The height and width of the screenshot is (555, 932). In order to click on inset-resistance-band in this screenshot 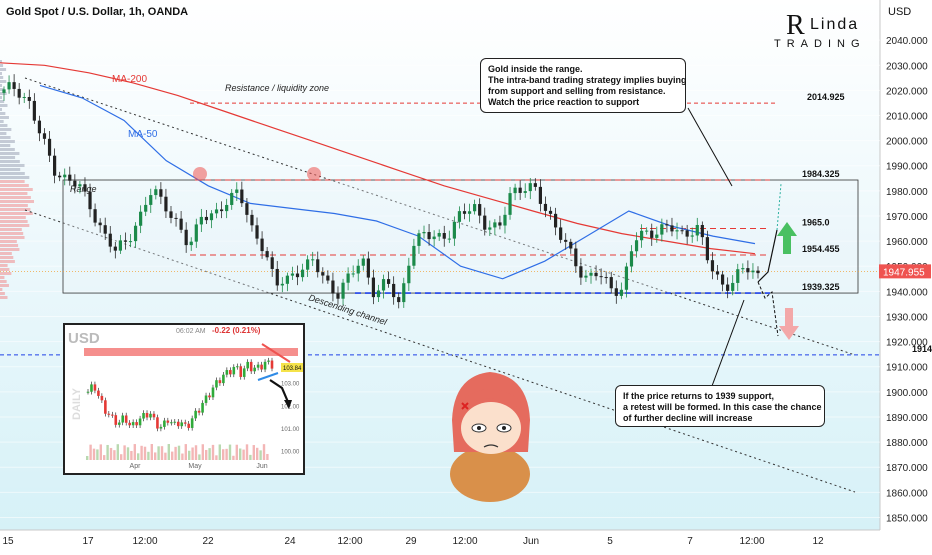, I will do `click(191, 352)`.